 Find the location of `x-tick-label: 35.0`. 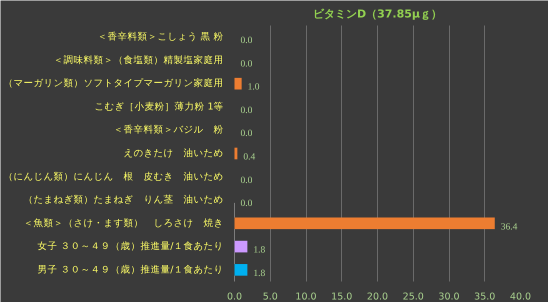

x-tick-label: 35.0 is located at coordinates (485, 297).